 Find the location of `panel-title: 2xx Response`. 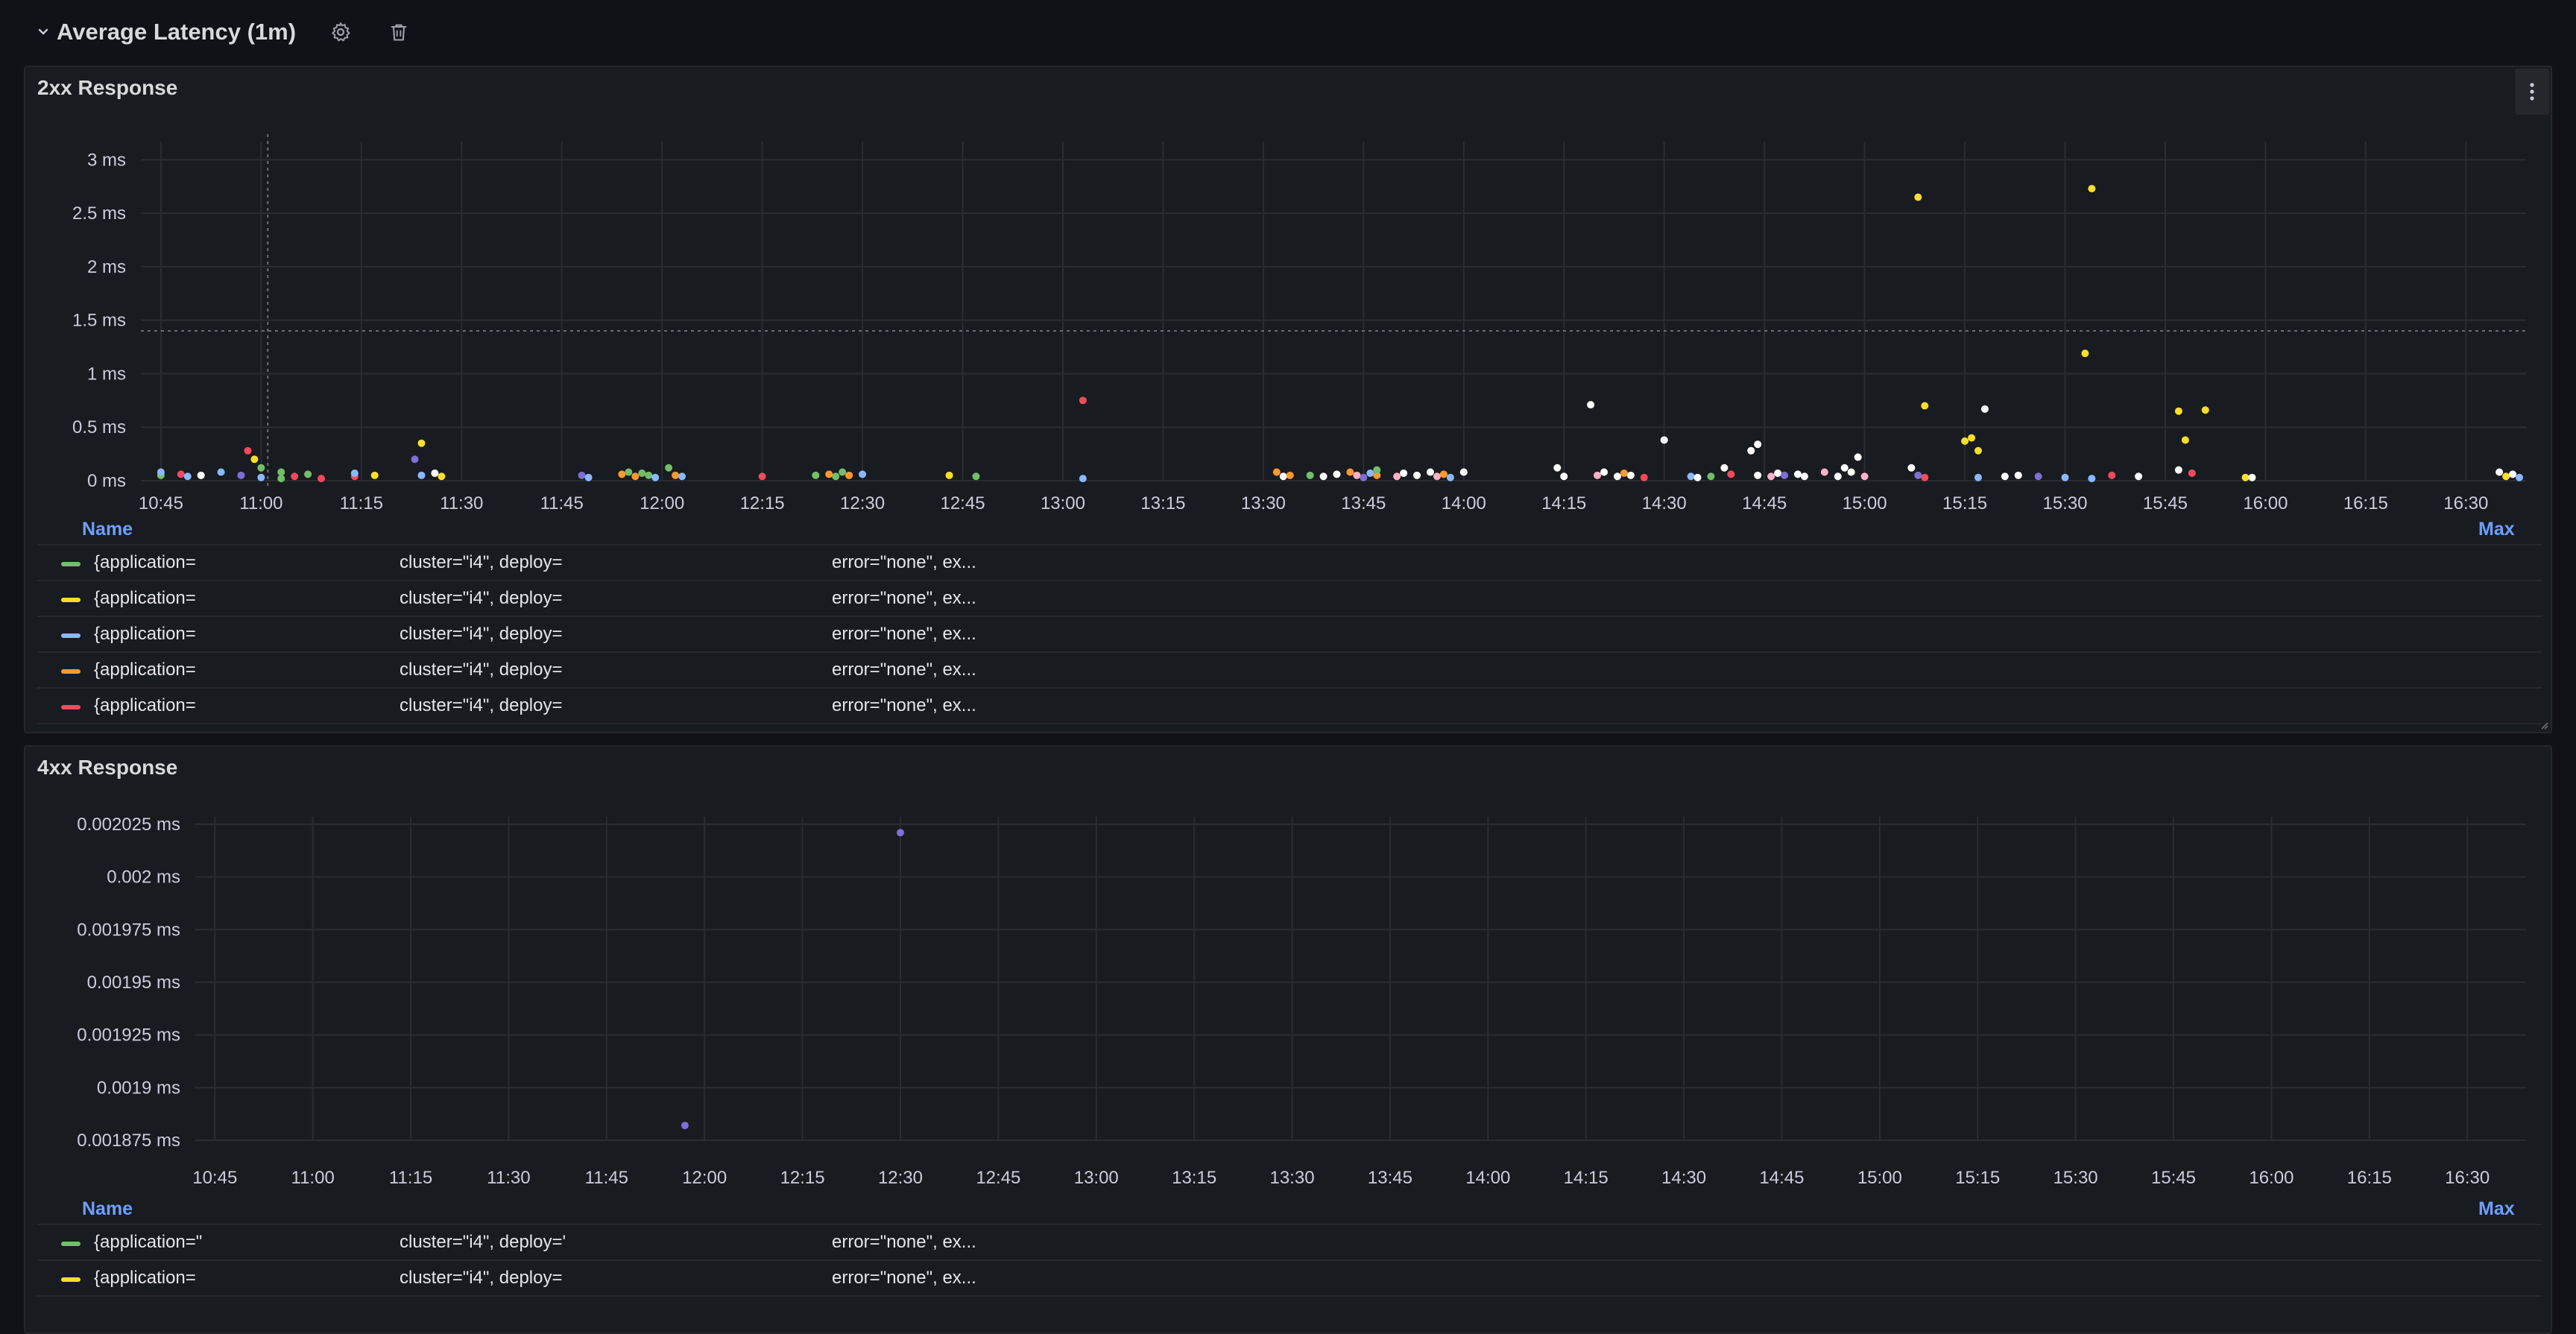

panel-title: 2xx Response is located at coordinates (107, 88).